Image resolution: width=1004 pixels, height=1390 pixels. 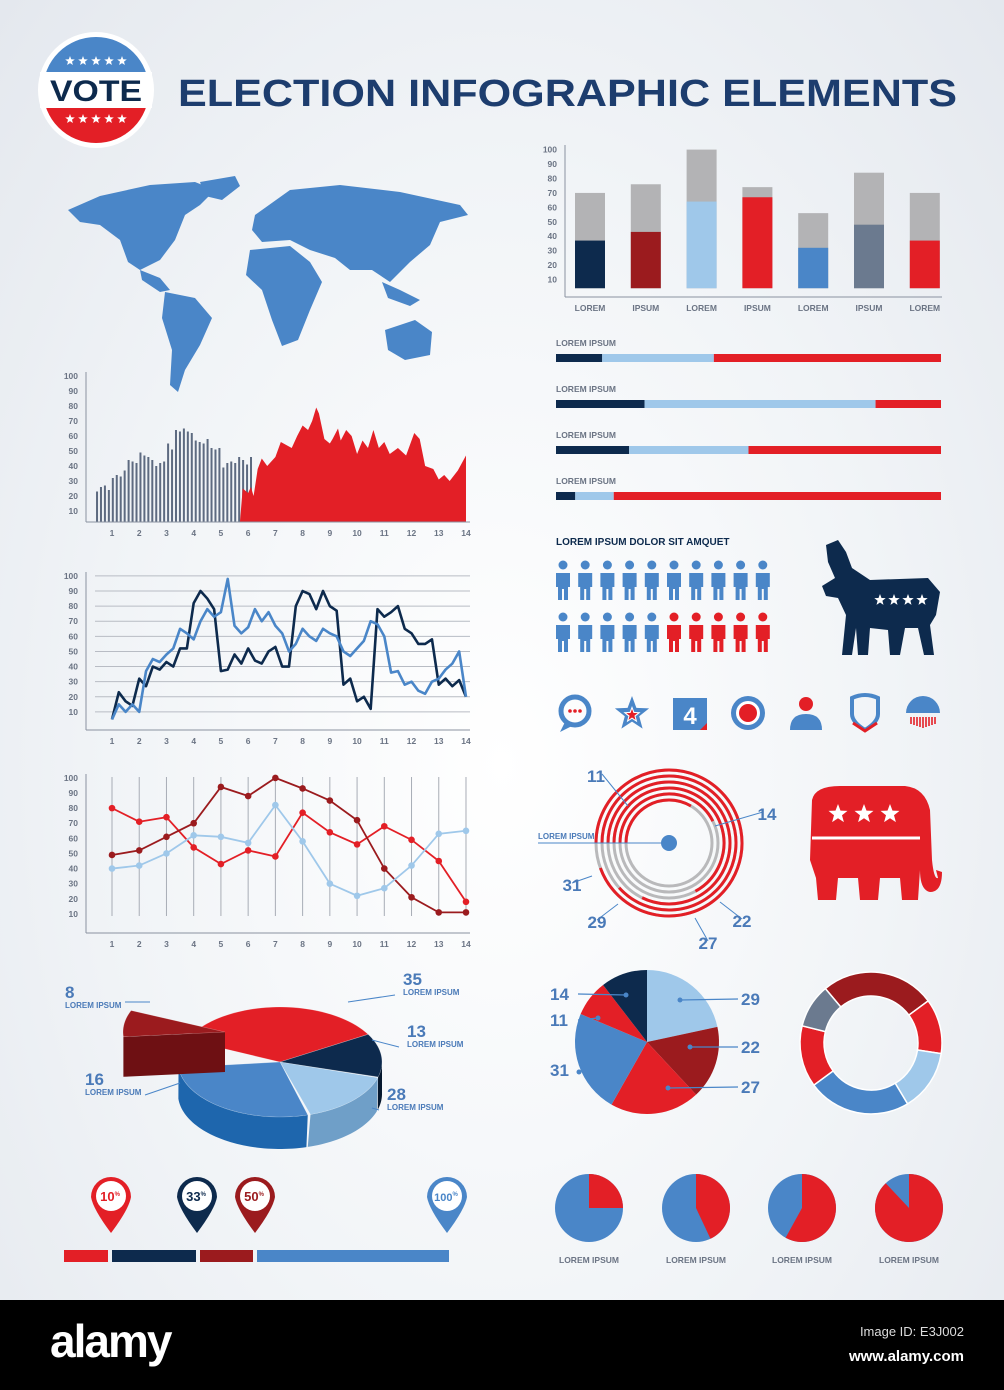 I want to click on republican-elephant-icon, so click(x=876, y=843).